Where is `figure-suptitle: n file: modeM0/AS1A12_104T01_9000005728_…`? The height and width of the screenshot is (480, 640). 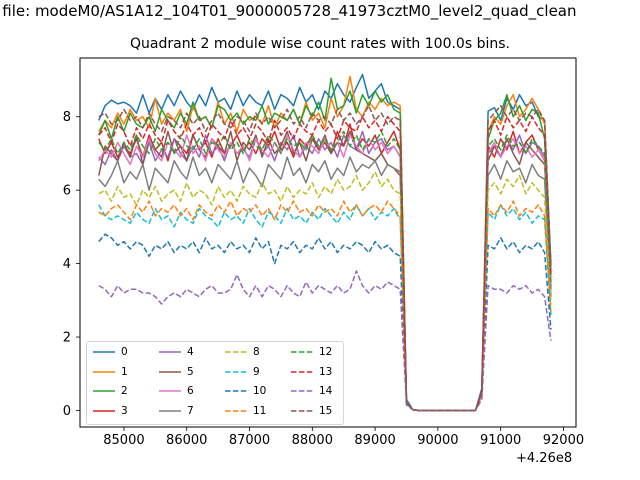 figure-suptitle: n file: modeM0/AS1A12_104T01_9000005728_… is located at coordinates (288, 11).